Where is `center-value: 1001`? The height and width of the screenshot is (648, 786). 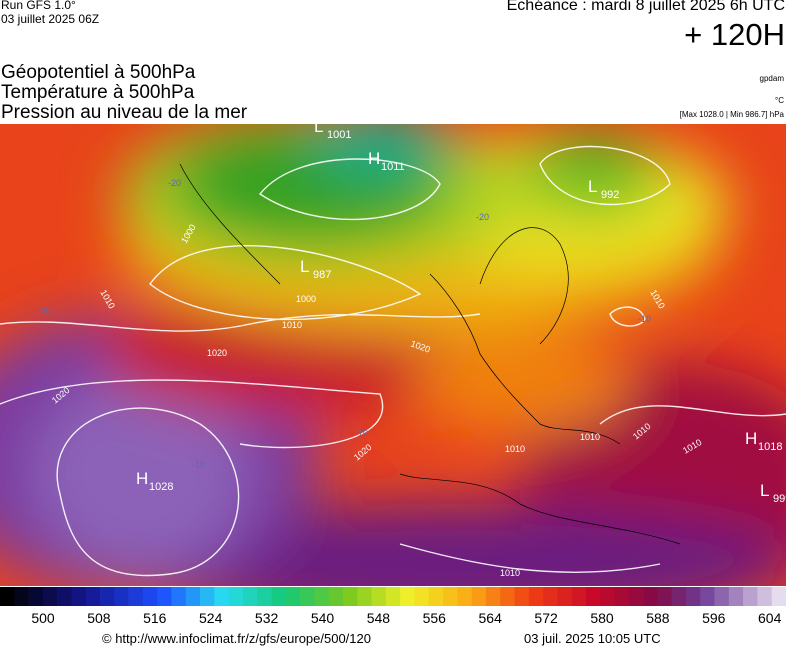
center-value: 1001 is located at coordinates (339, 135).